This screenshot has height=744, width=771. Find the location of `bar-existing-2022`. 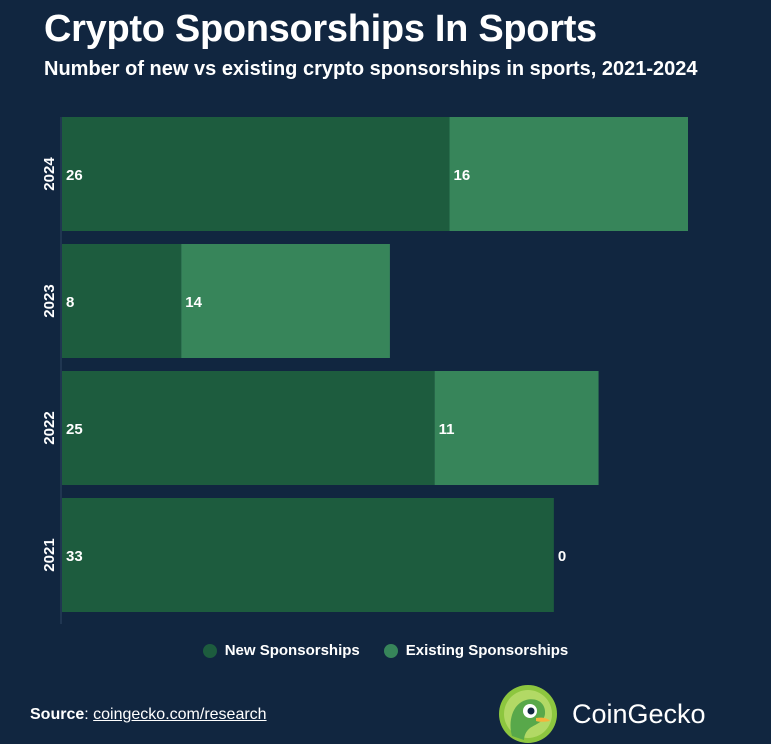

bar-existing-2022 is located at coordinates (516, 428).